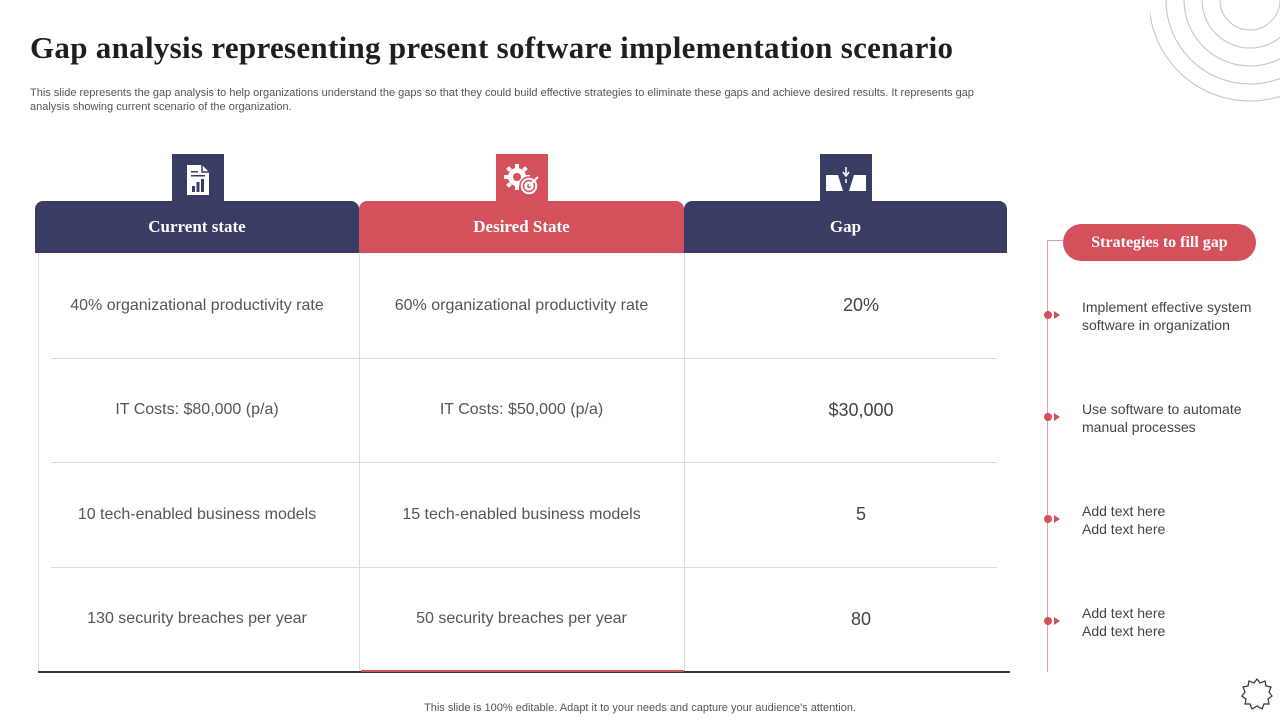  I want to click on document-chart-icon, so click(198, 180).